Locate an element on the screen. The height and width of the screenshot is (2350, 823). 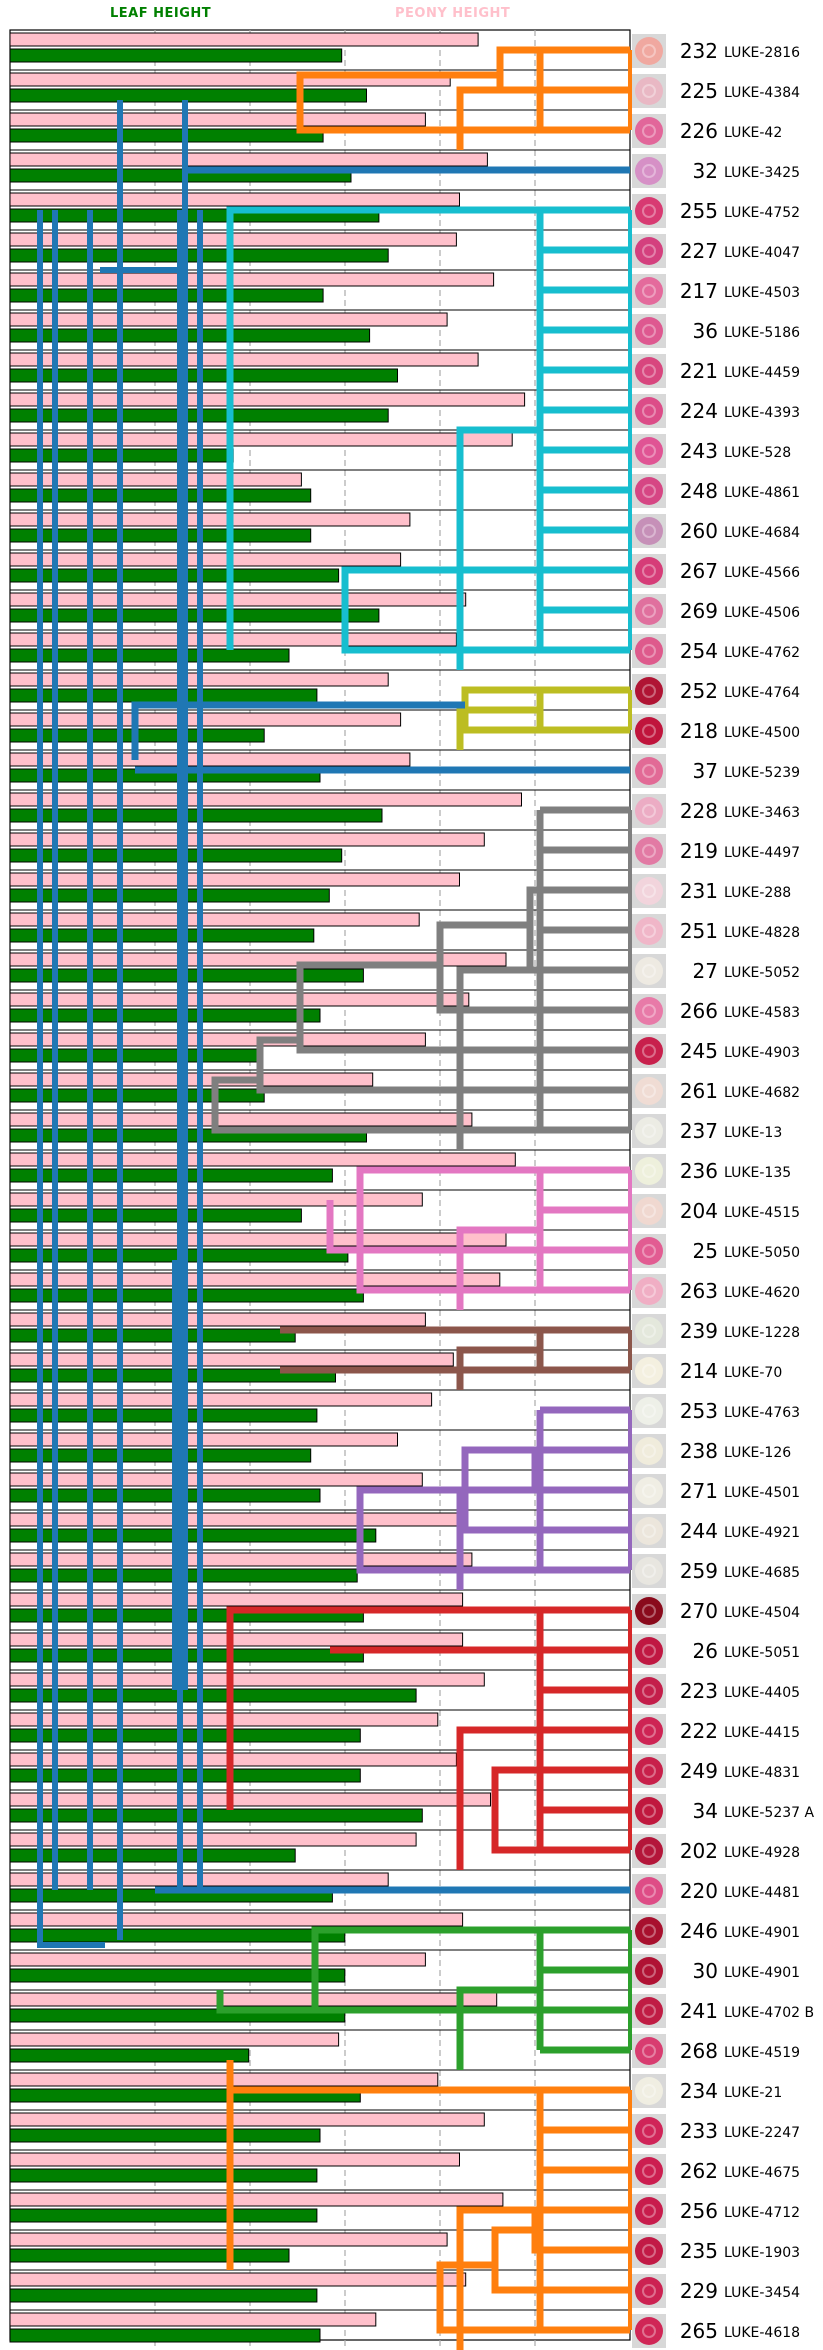
row-label: LUKE-1903 is located at coordinates (762, 2253).